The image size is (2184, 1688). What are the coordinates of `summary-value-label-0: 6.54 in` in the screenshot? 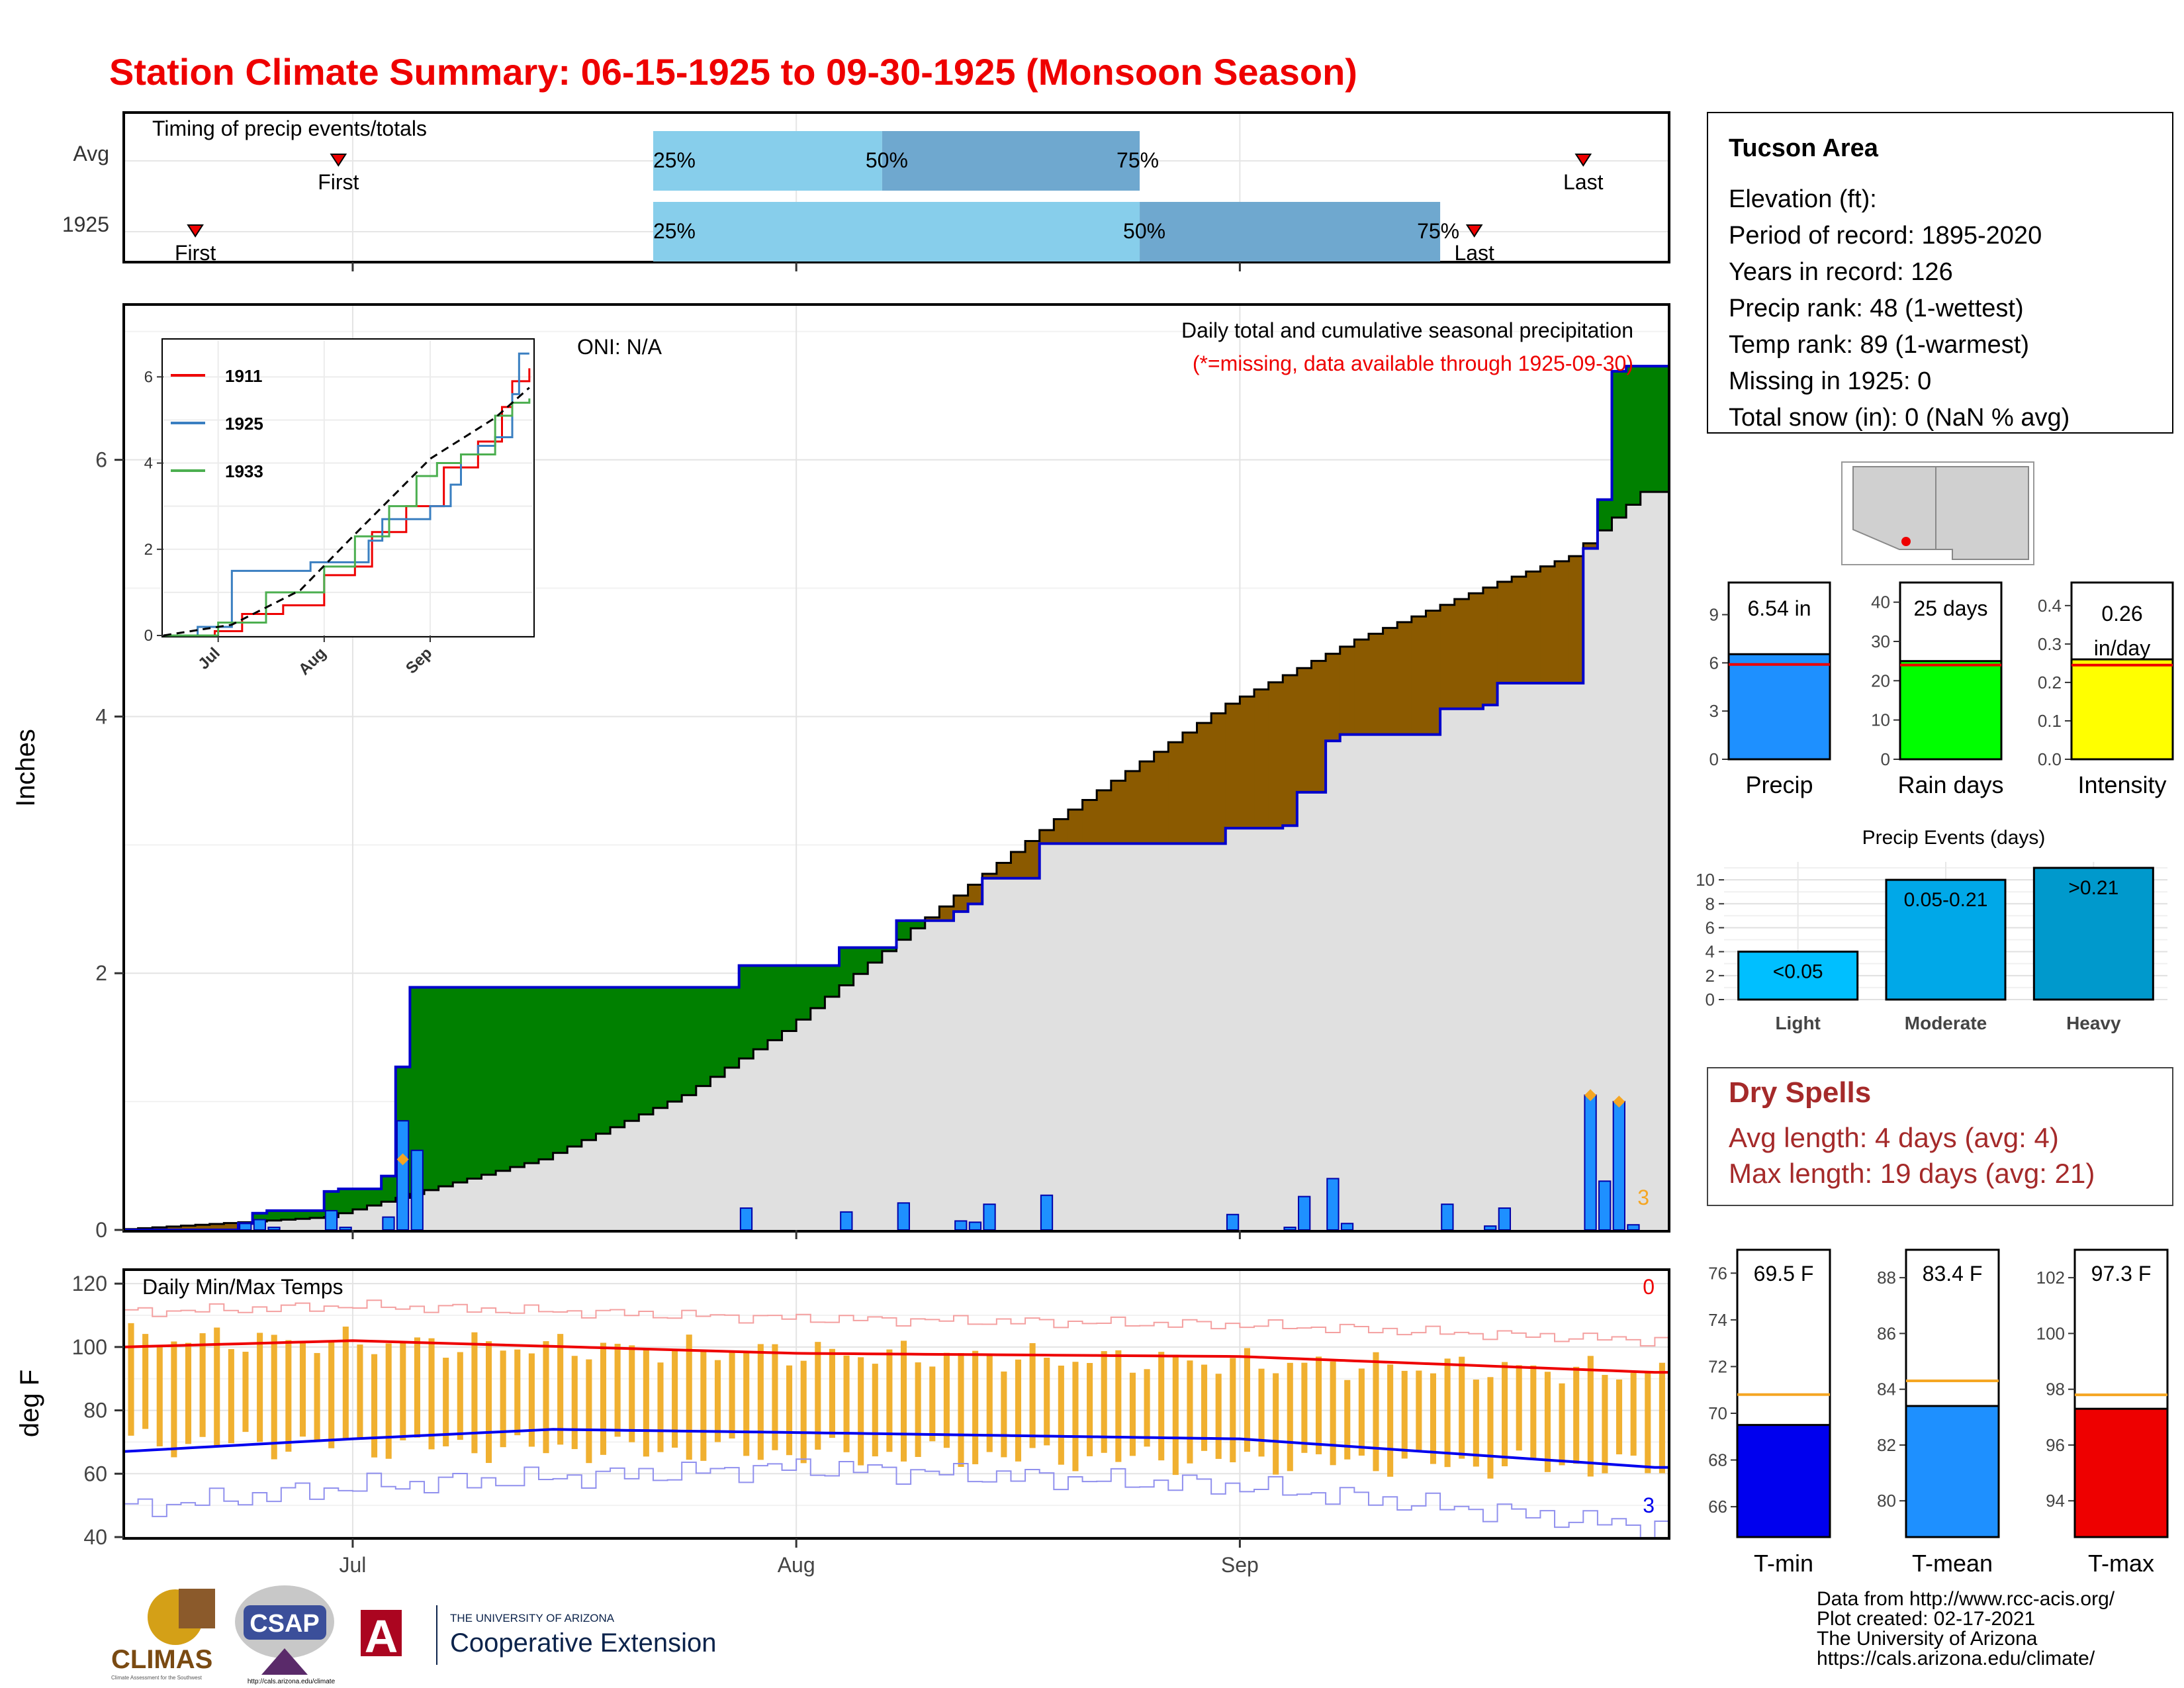 It's located at (1779, 608).